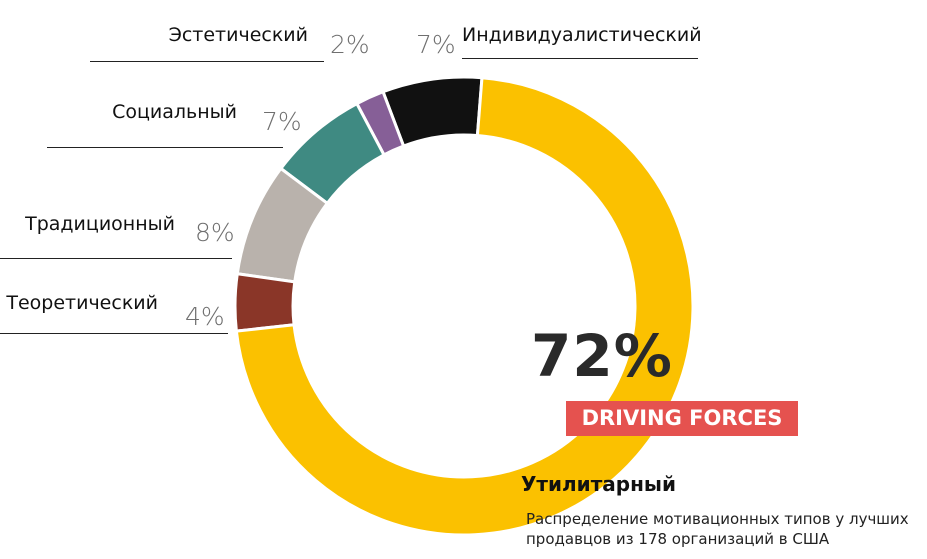 The width and height of the screenshot is (927, 559). Describe the element at coordinates (238, 35) in the screenshot. I see `label-esteticheskiy: Эстетический` at that location.